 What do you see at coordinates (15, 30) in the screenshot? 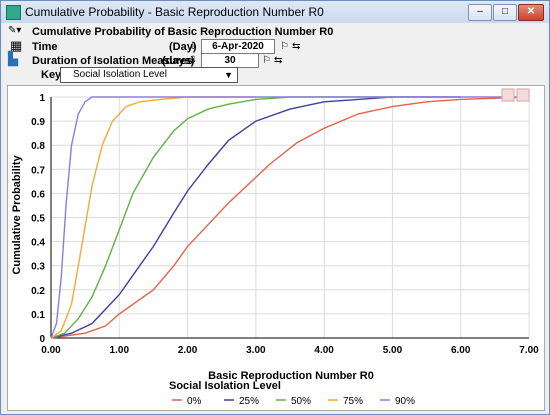
I see `edit-chart-icon: ✎▾` at bounding box center [15, 30].